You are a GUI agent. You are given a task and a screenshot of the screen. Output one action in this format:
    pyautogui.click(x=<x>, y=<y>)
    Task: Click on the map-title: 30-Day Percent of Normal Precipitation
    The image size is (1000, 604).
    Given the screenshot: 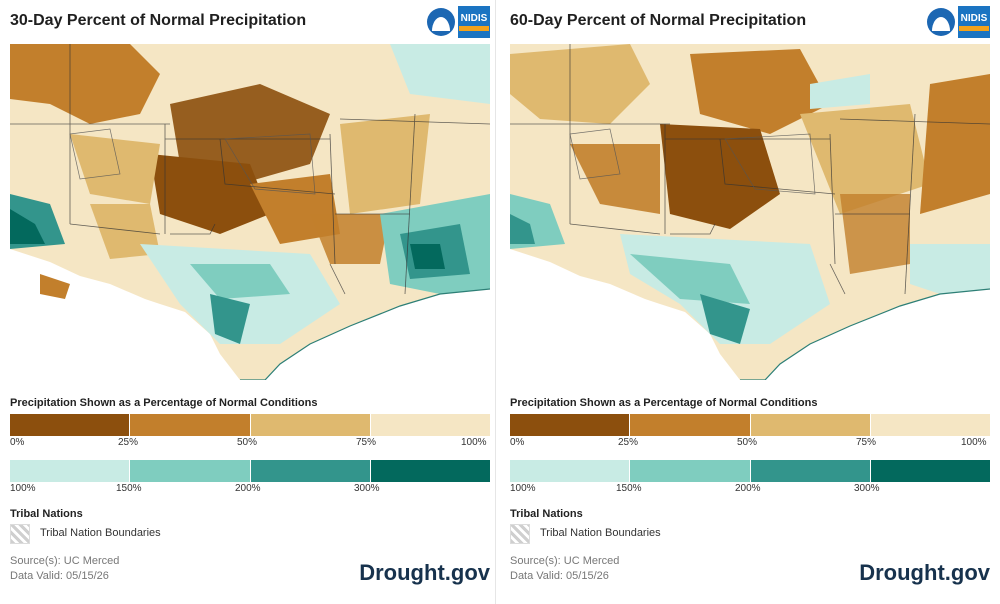 What is the action you would take?
    pyautogui.click(x=158, y=20)
    